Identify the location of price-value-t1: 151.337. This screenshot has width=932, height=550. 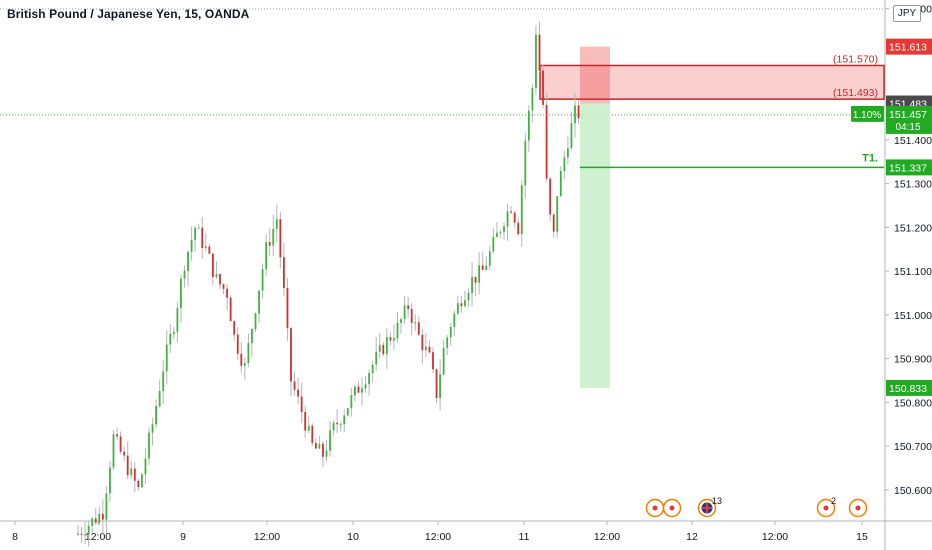
(908, 168).